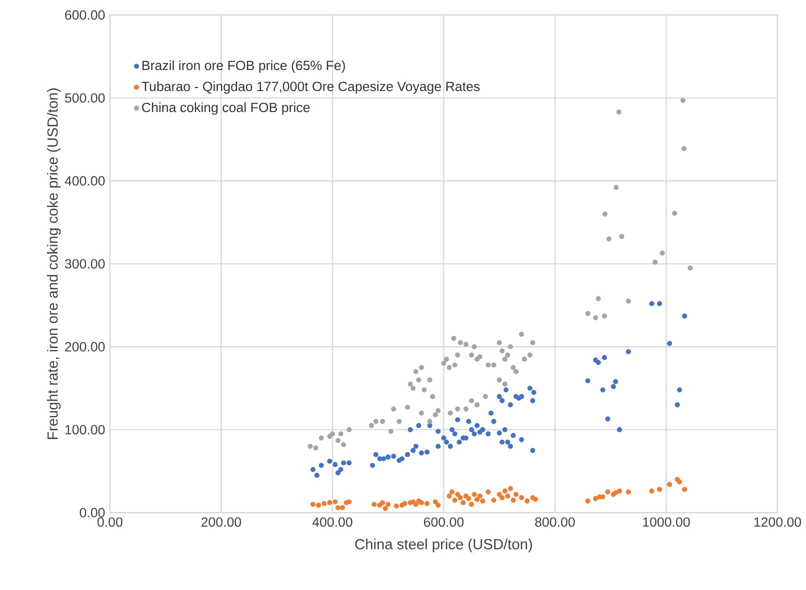  What do you see at coordinates (666, 522) in the screenshot?
I see `x-tick-label: 1000.00` at bounding box center [666, 522].